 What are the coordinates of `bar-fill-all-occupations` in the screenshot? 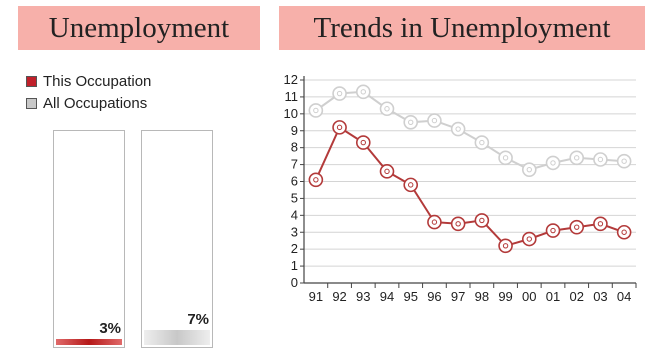 It's located at (177, 337).